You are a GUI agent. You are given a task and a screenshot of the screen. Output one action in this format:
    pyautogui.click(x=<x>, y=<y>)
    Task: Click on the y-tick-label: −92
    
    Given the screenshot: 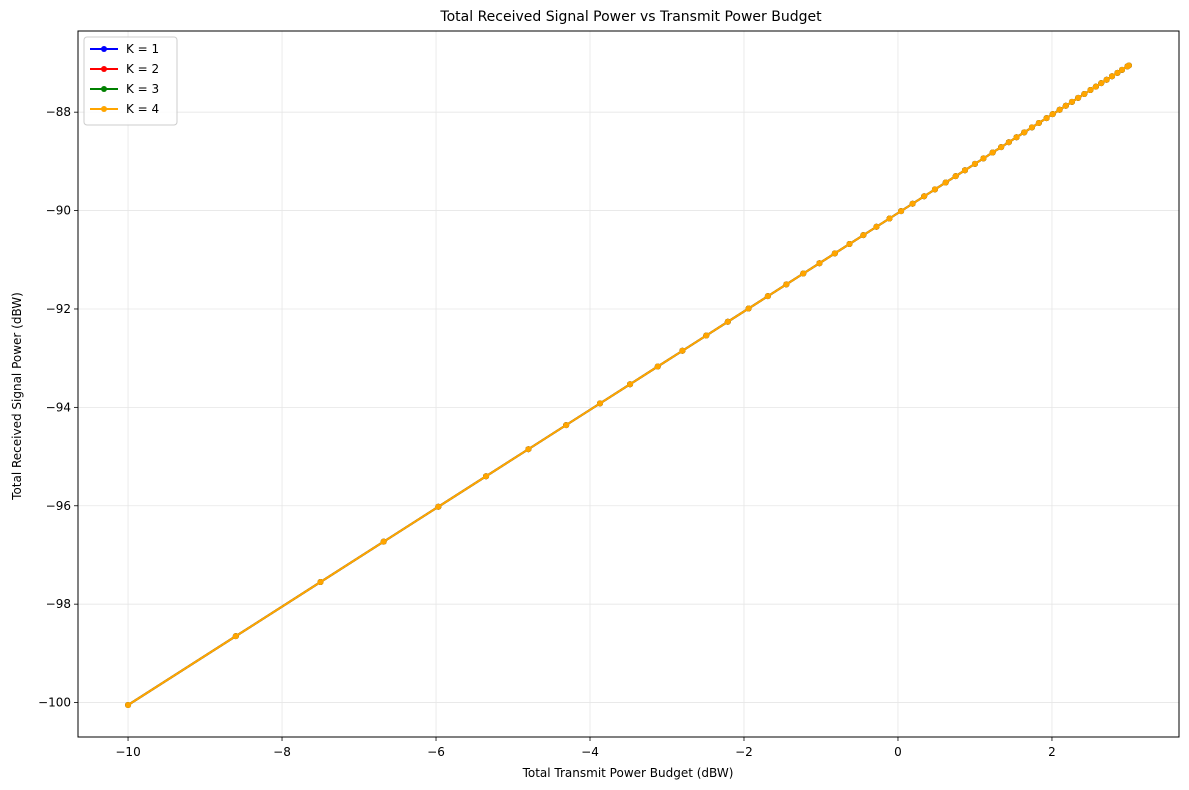 What is the action you would take?
    pyautogui.click(x=58, y=309)
    